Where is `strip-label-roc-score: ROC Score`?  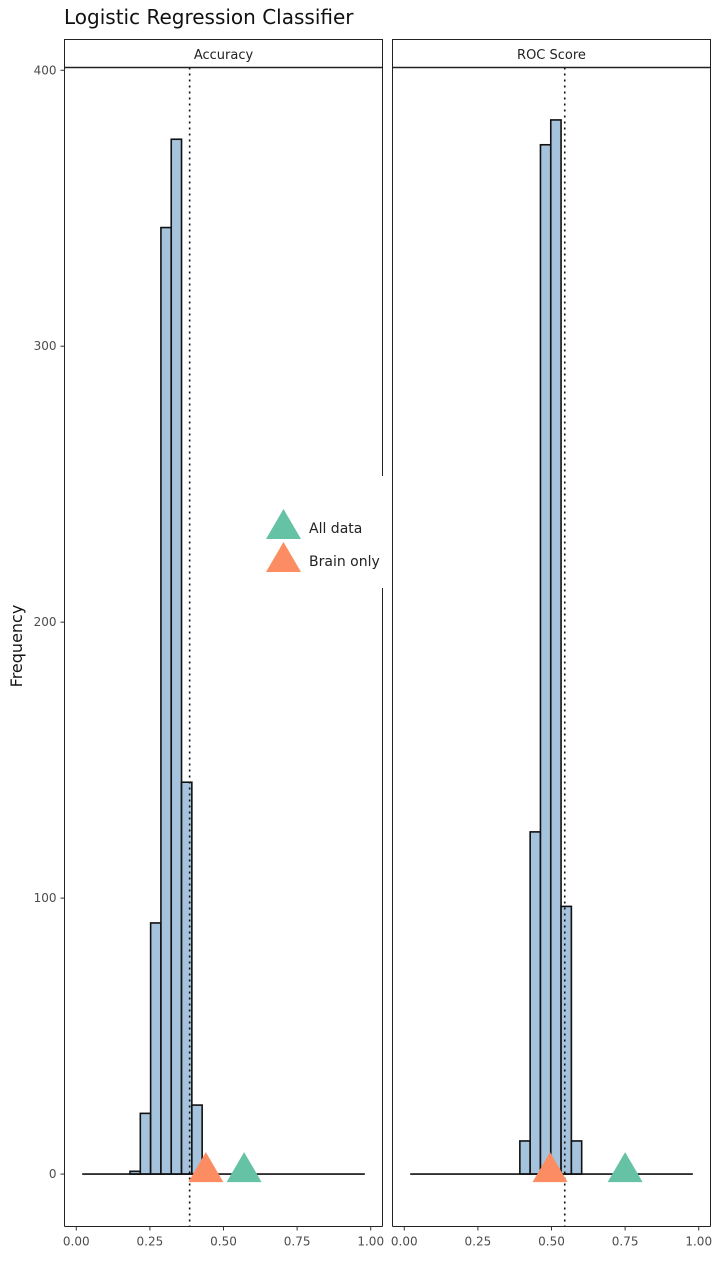
strip-label-roc-score: ROC Score is located at coordinates (551, 55).